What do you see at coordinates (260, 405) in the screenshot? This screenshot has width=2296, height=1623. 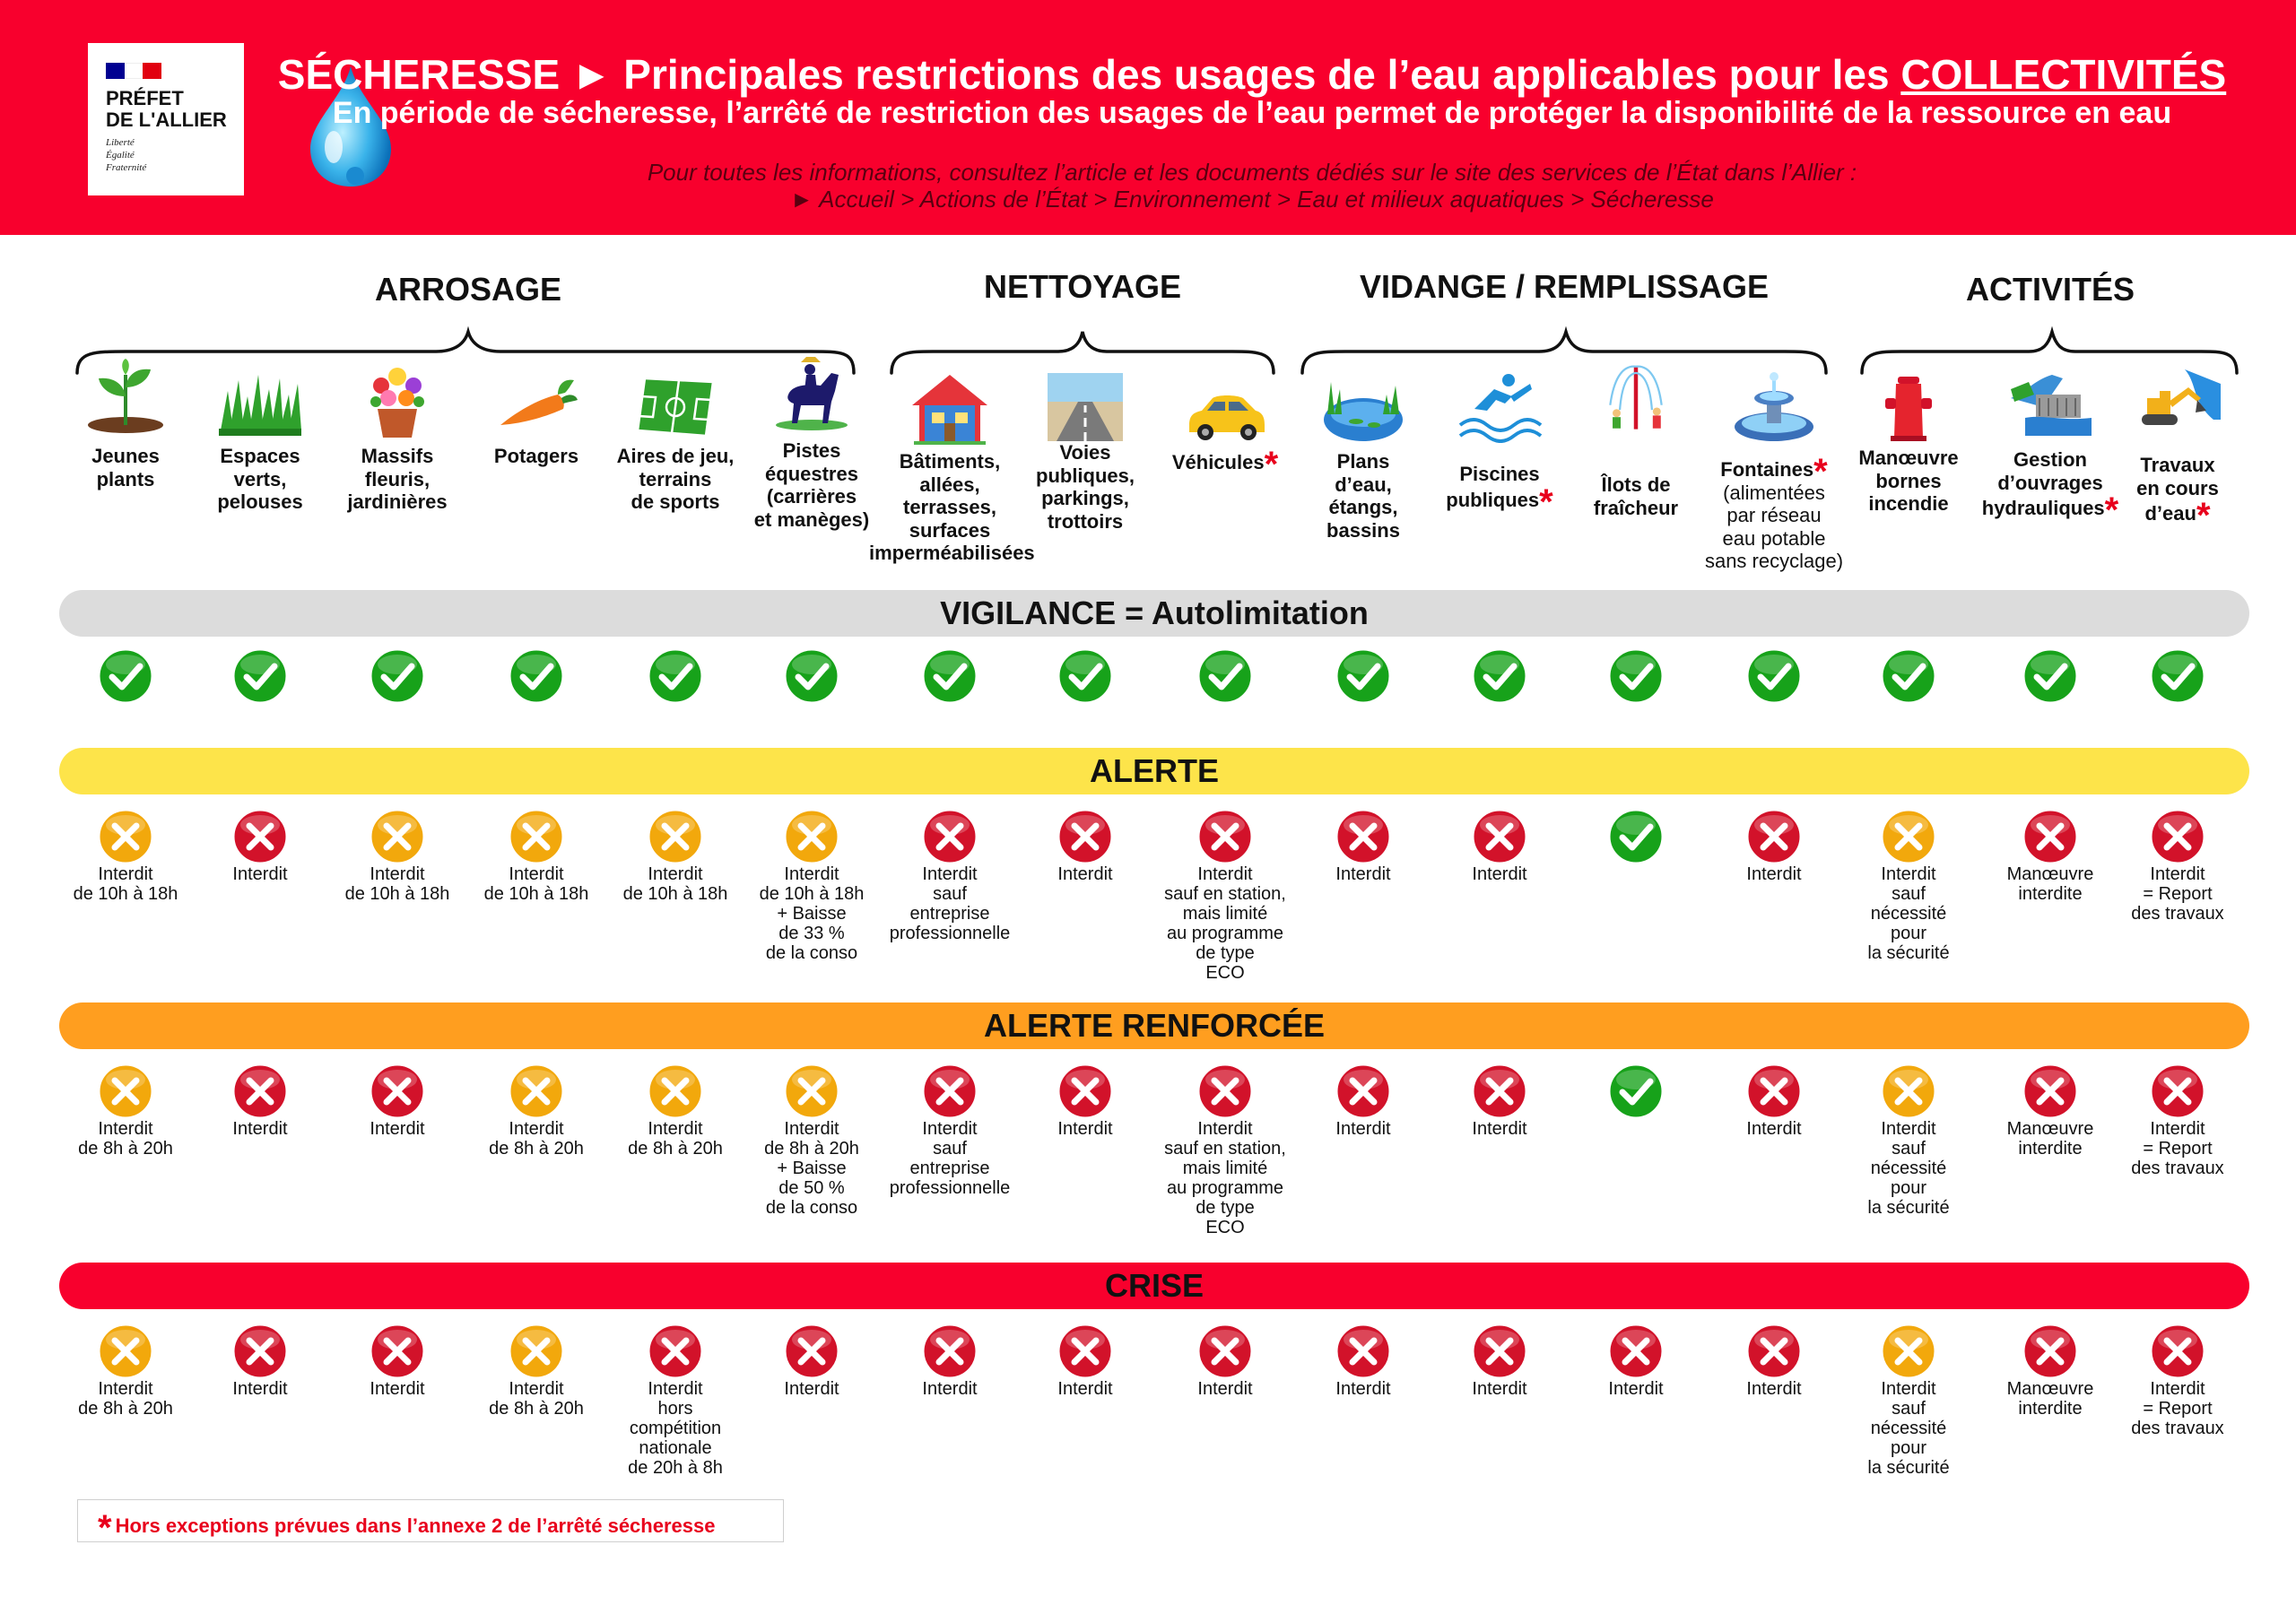 I see `grass-icon` at bounding box center [260, 405].